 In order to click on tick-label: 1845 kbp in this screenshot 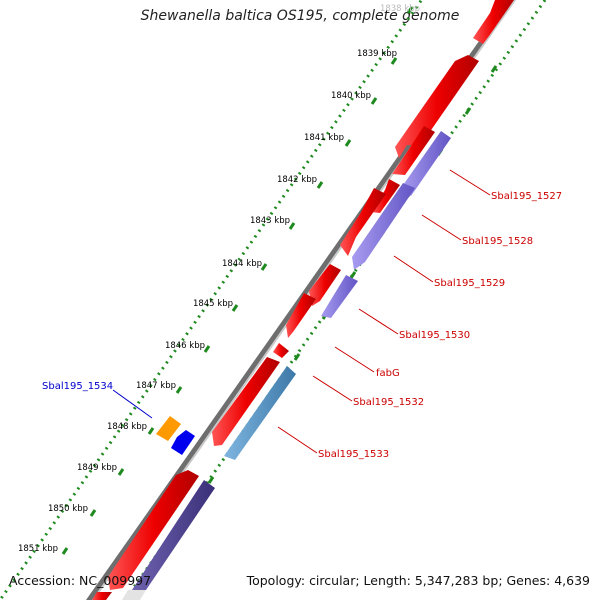, I will do `click(213, 304)`.